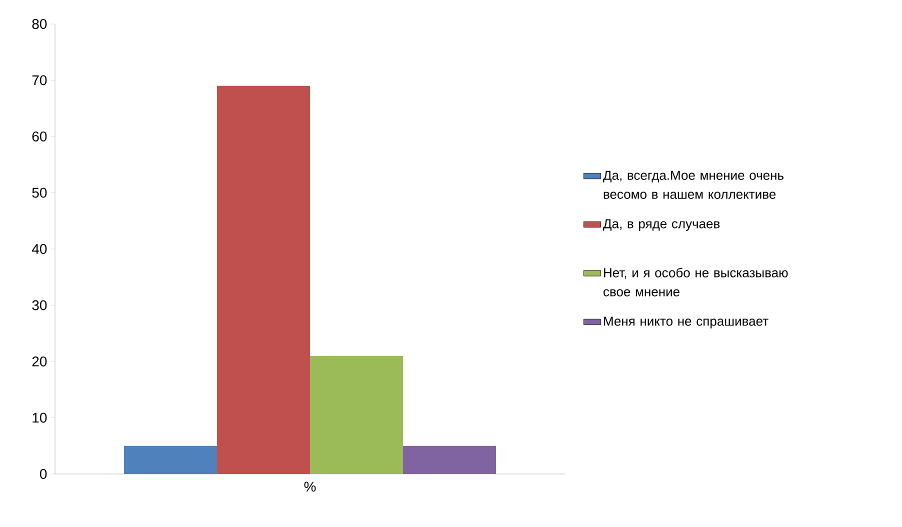 The image size is (902, 527). What do you see at coordinates (686, 322) in the screenshot?
I see `legend-label: Меня никто не спрашивает` at bounding box center [686, 322].